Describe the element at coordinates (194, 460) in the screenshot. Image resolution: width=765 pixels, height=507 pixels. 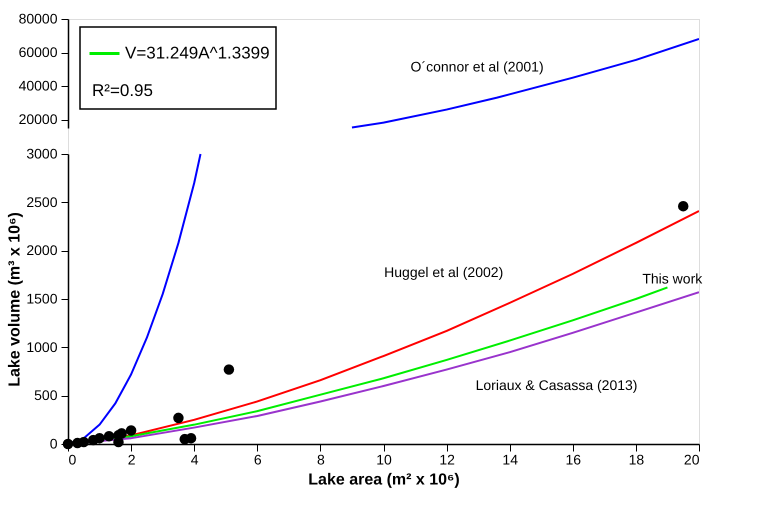
I see `x-tick-label: 4` at that location.